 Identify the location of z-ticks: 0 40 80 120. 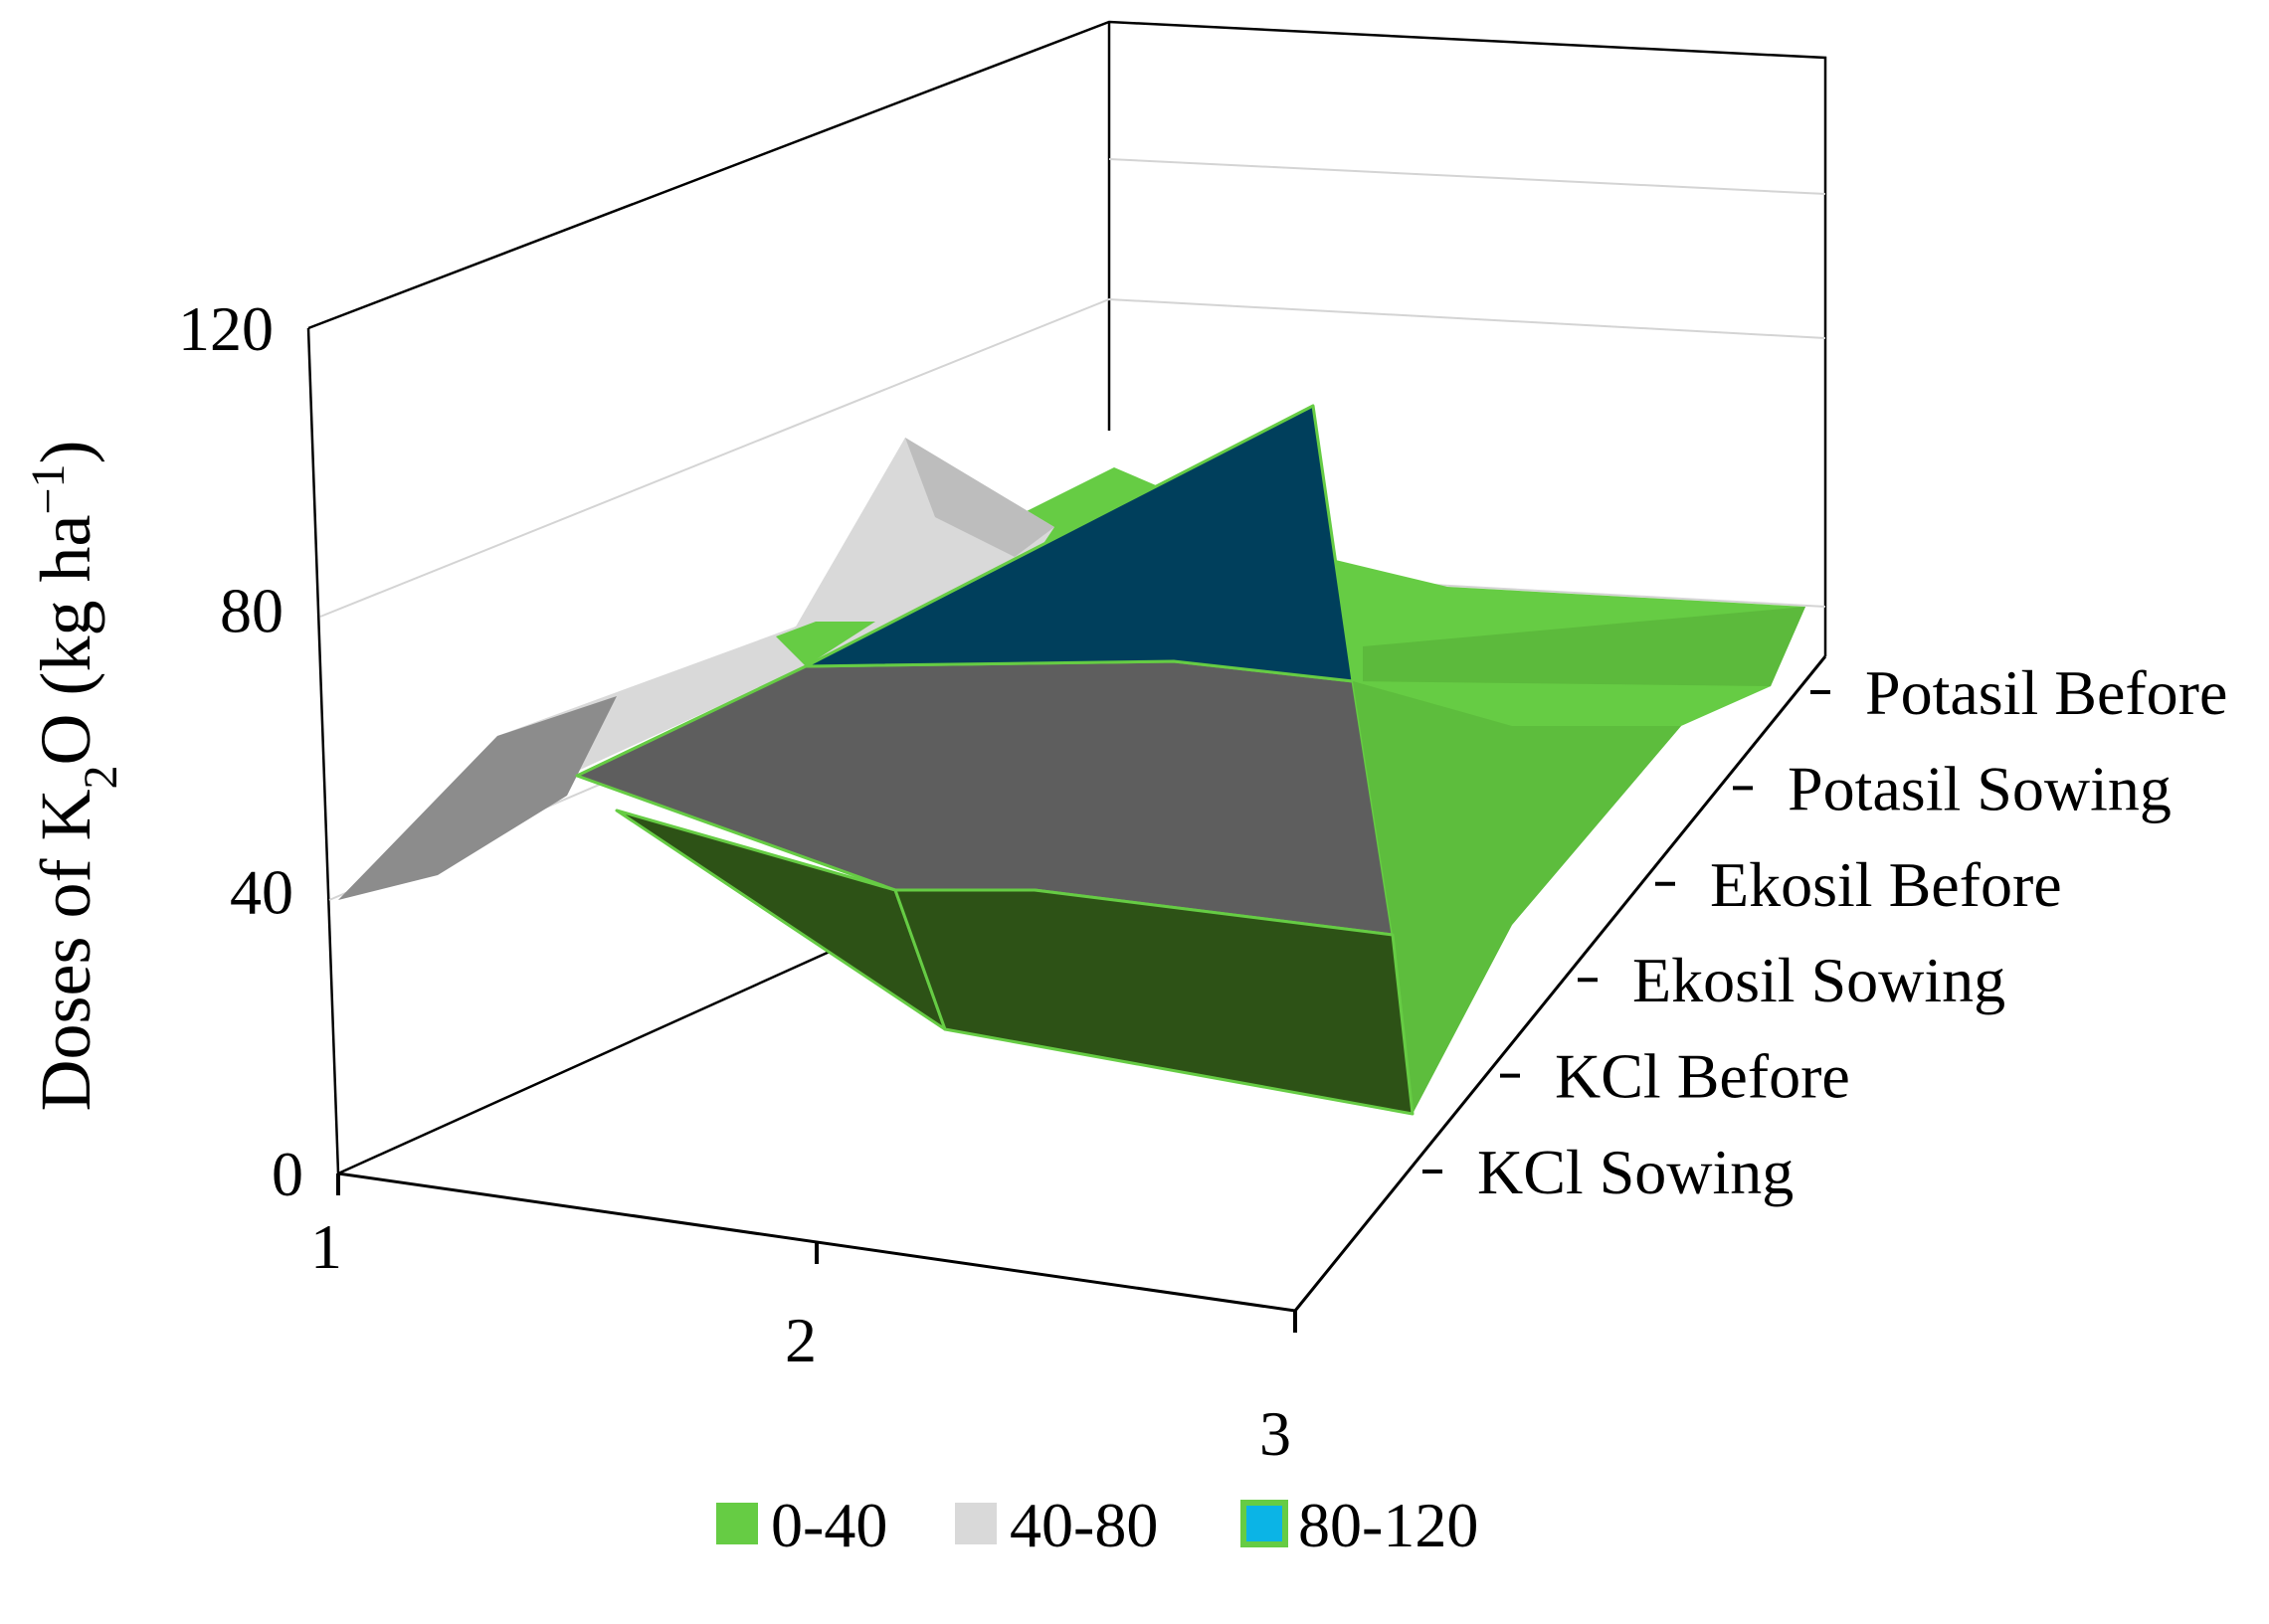
(240, 751).